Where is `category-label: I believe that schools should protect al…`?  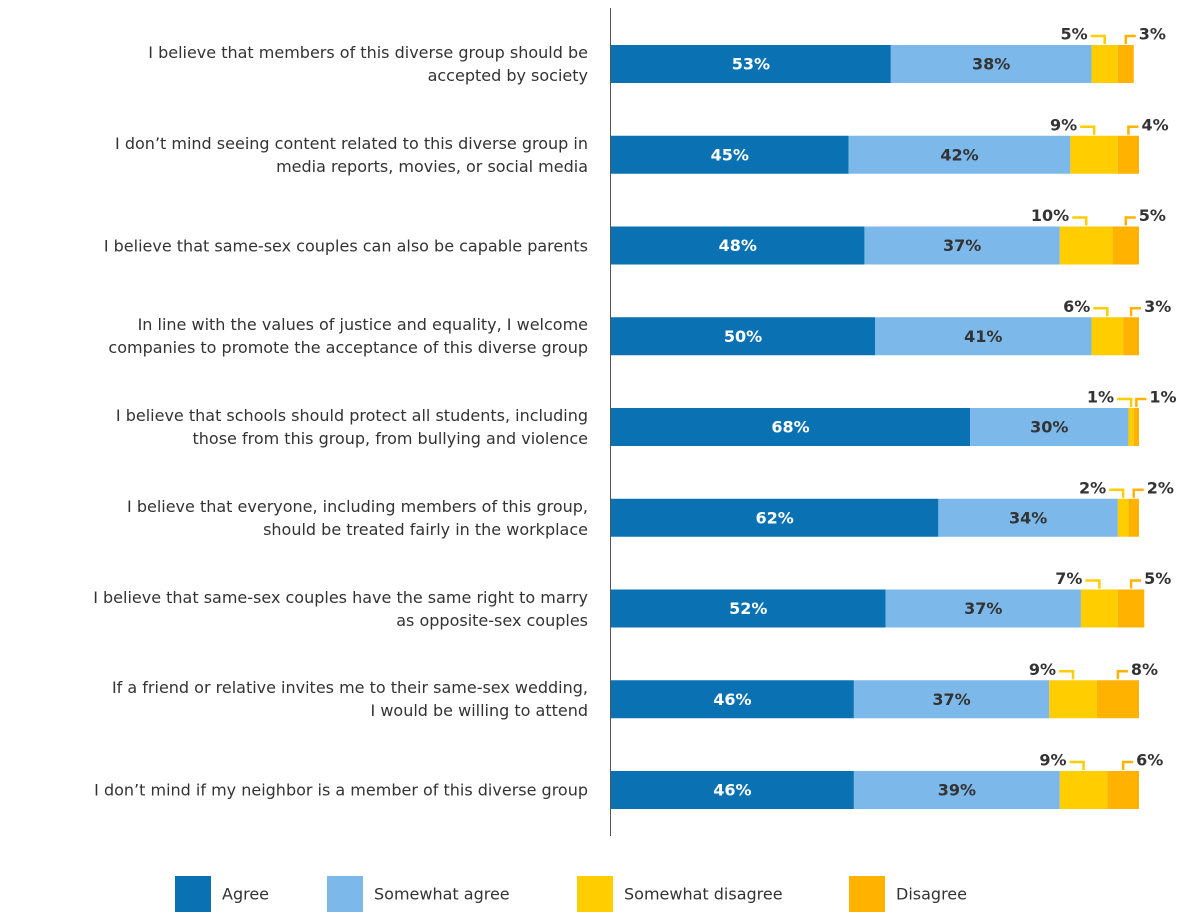
category-label: I believe that schools should protect al… is located at coordinates (351, 427).